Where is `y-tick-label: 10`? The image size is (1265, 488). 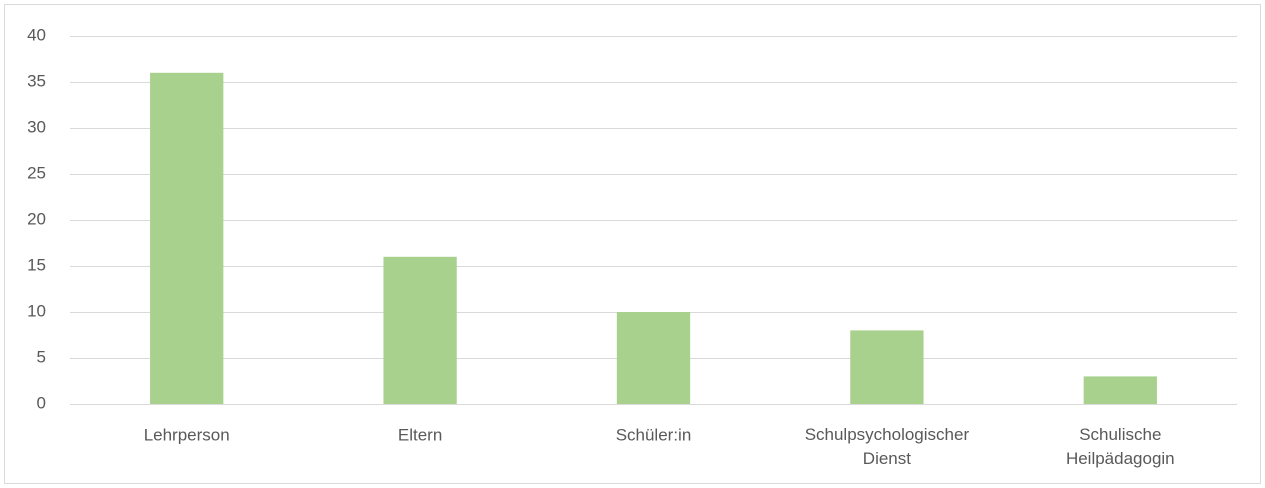 y-tick-label: 10 is located at coordinates (36, 310).